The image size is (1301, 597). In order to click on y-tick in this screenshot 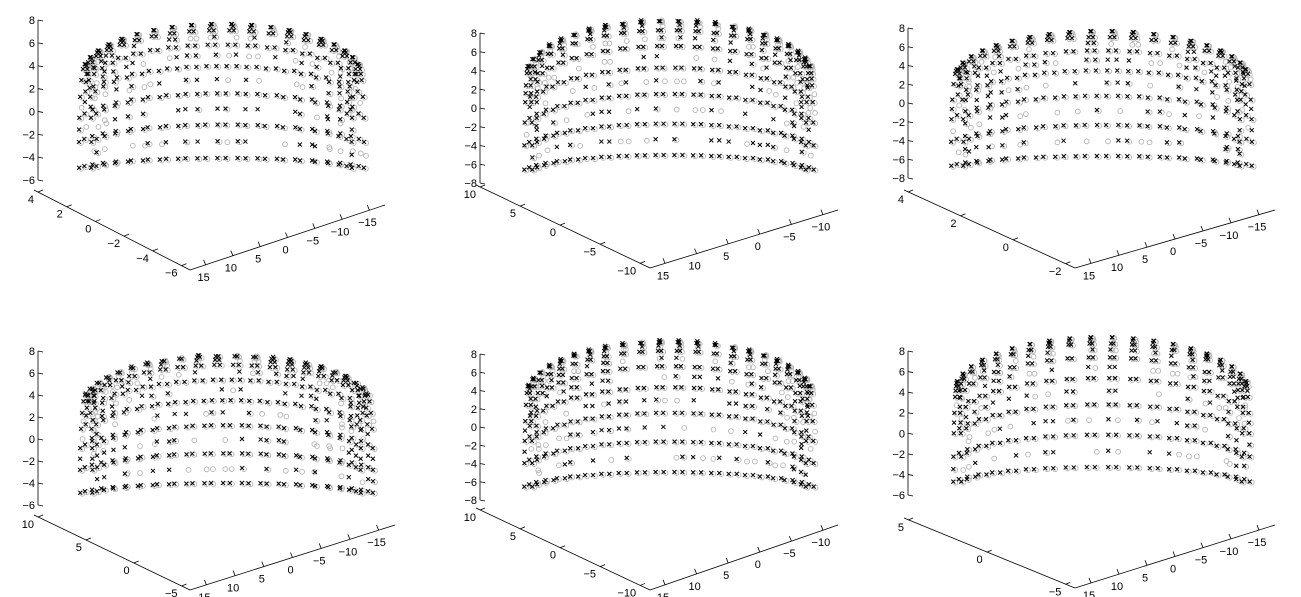, I will do `click(522, 528)`.